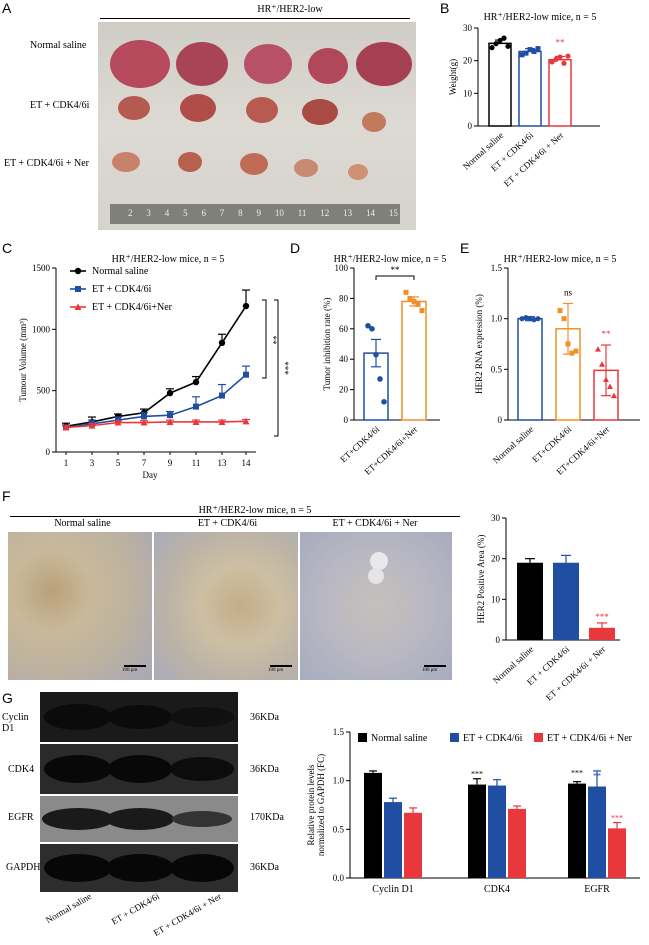 The height and width of the screenshot is (945, 649). Describe the element at coordinates (395, 277) in the screenshot. I see `chart-d-bracket` at that location.